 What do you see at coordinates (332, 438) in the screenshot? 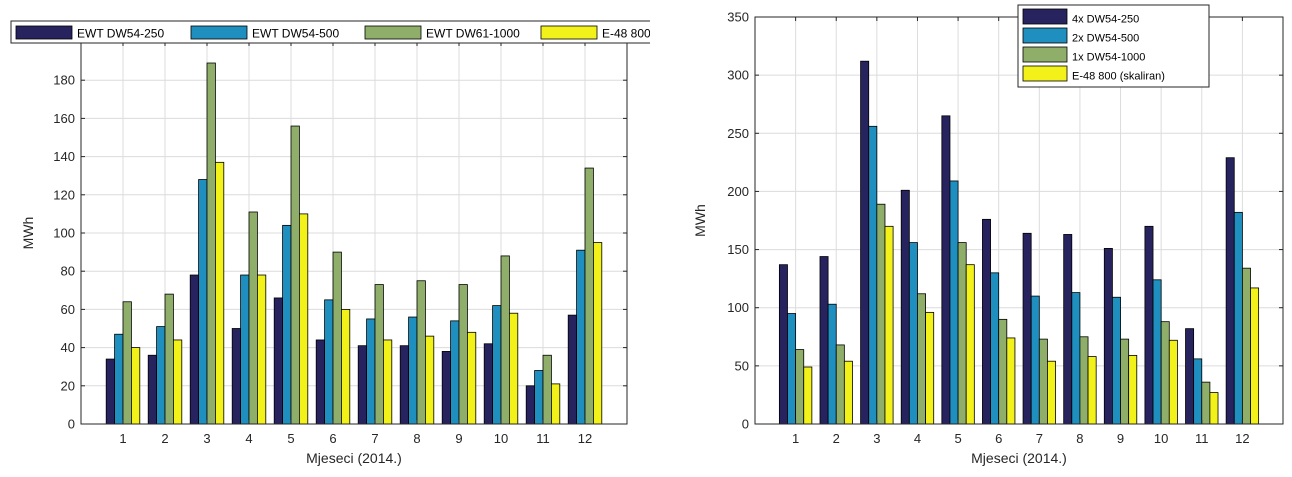
I see `c1-xtick-label: 6` at bounding box center [332, 438].